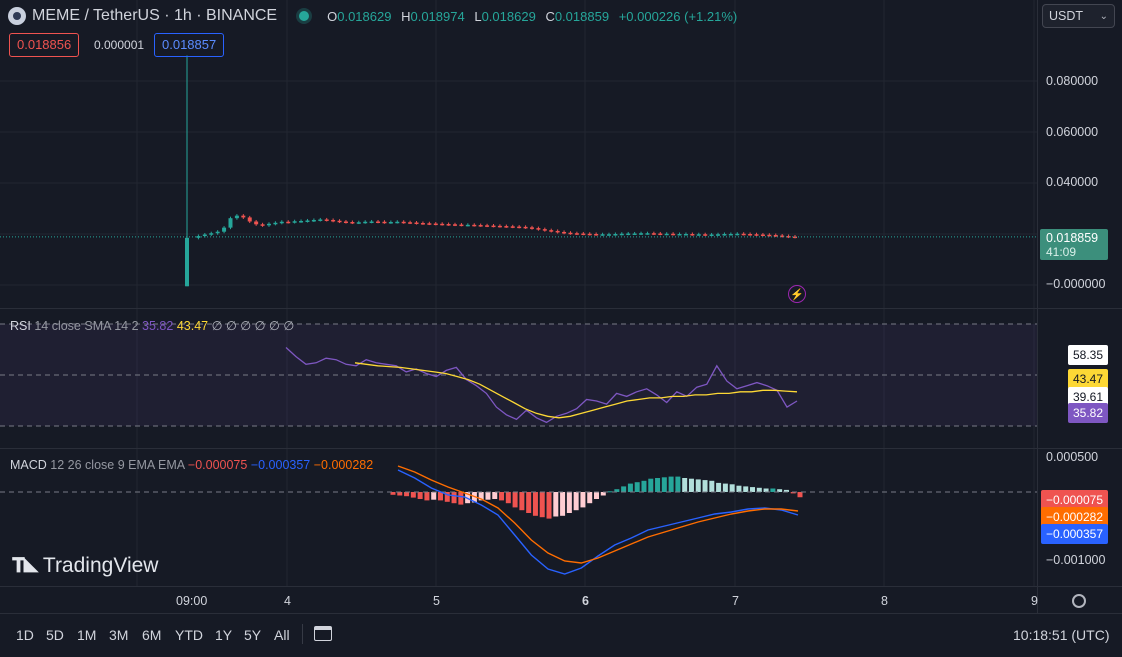 Image resolution: width=1122 pixels, height=657 pixels. What do you see at coordinates (304, 16) in the screenshot?
I see `market-status-icon` at bounding box center [304, 16].